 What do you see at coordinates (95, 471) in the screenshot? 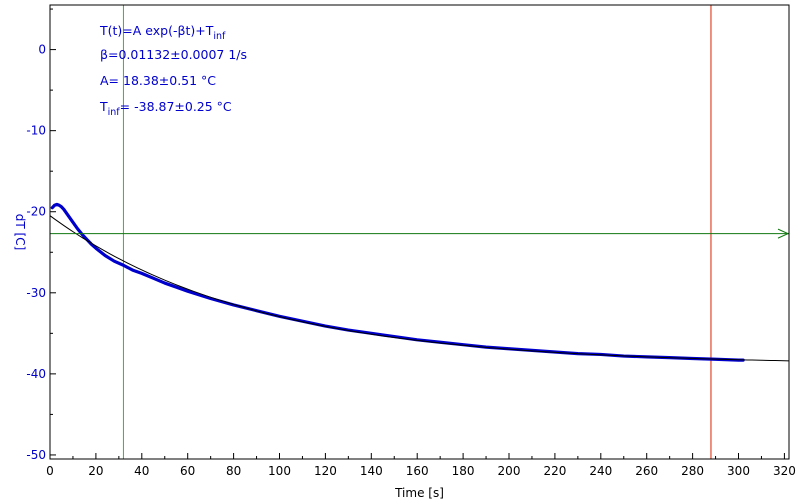
I see `x-tick-label: 20` at bounding box center [95, 471].